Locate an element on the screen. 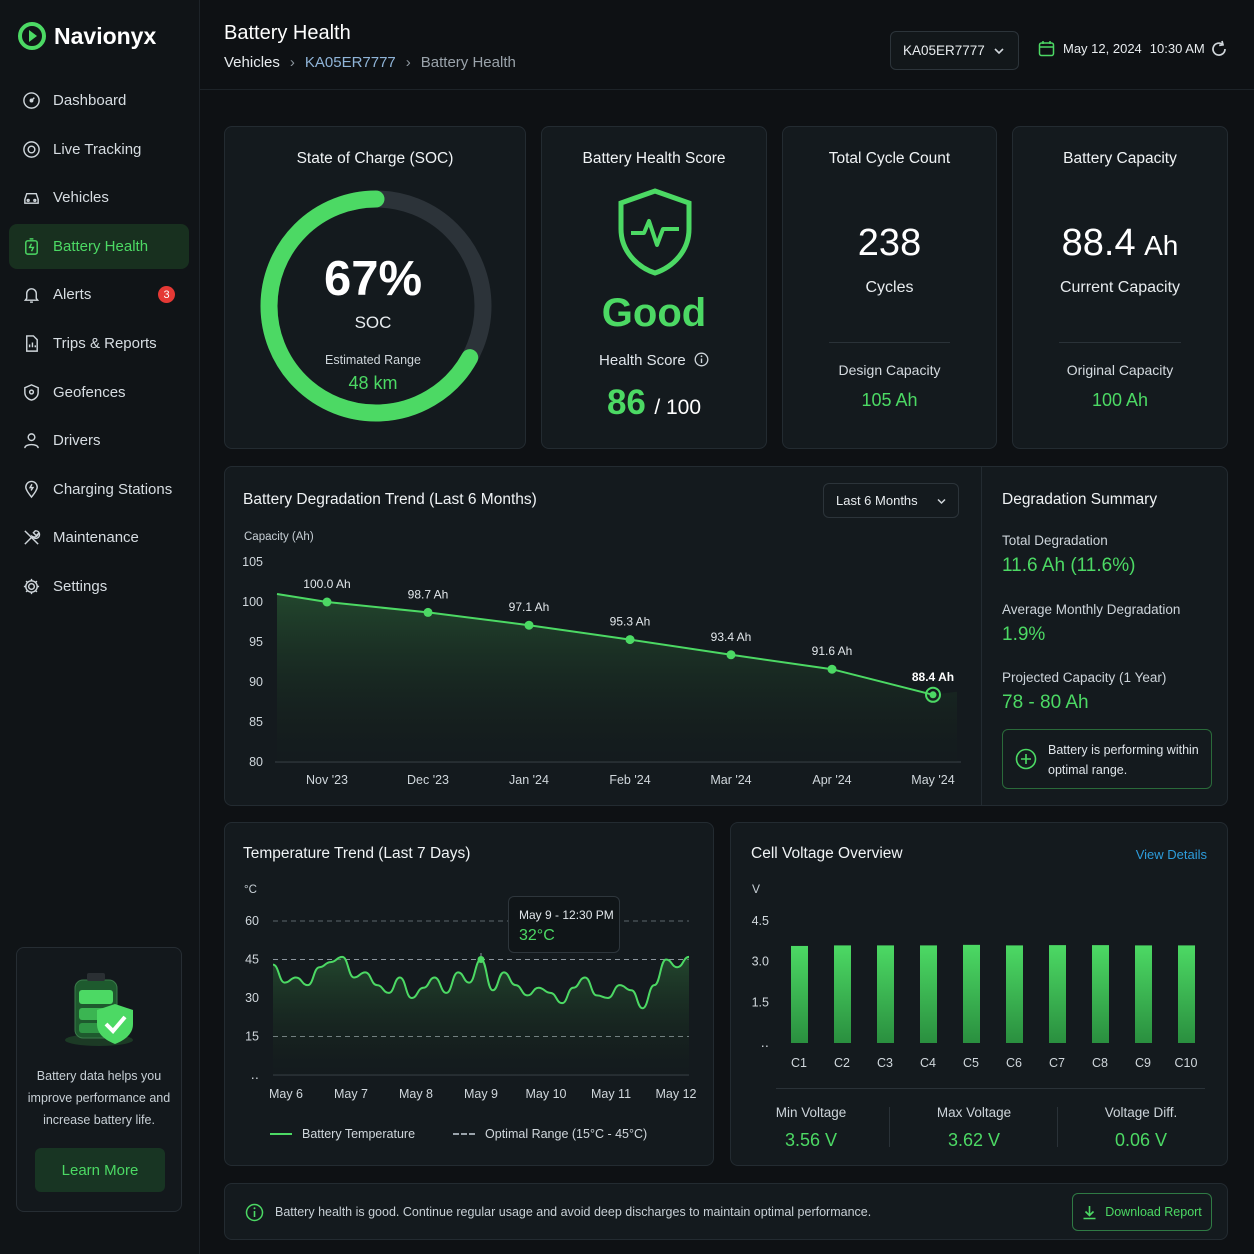  min-voltage-value: 3.56 V is located at coordinates (811, 1140).